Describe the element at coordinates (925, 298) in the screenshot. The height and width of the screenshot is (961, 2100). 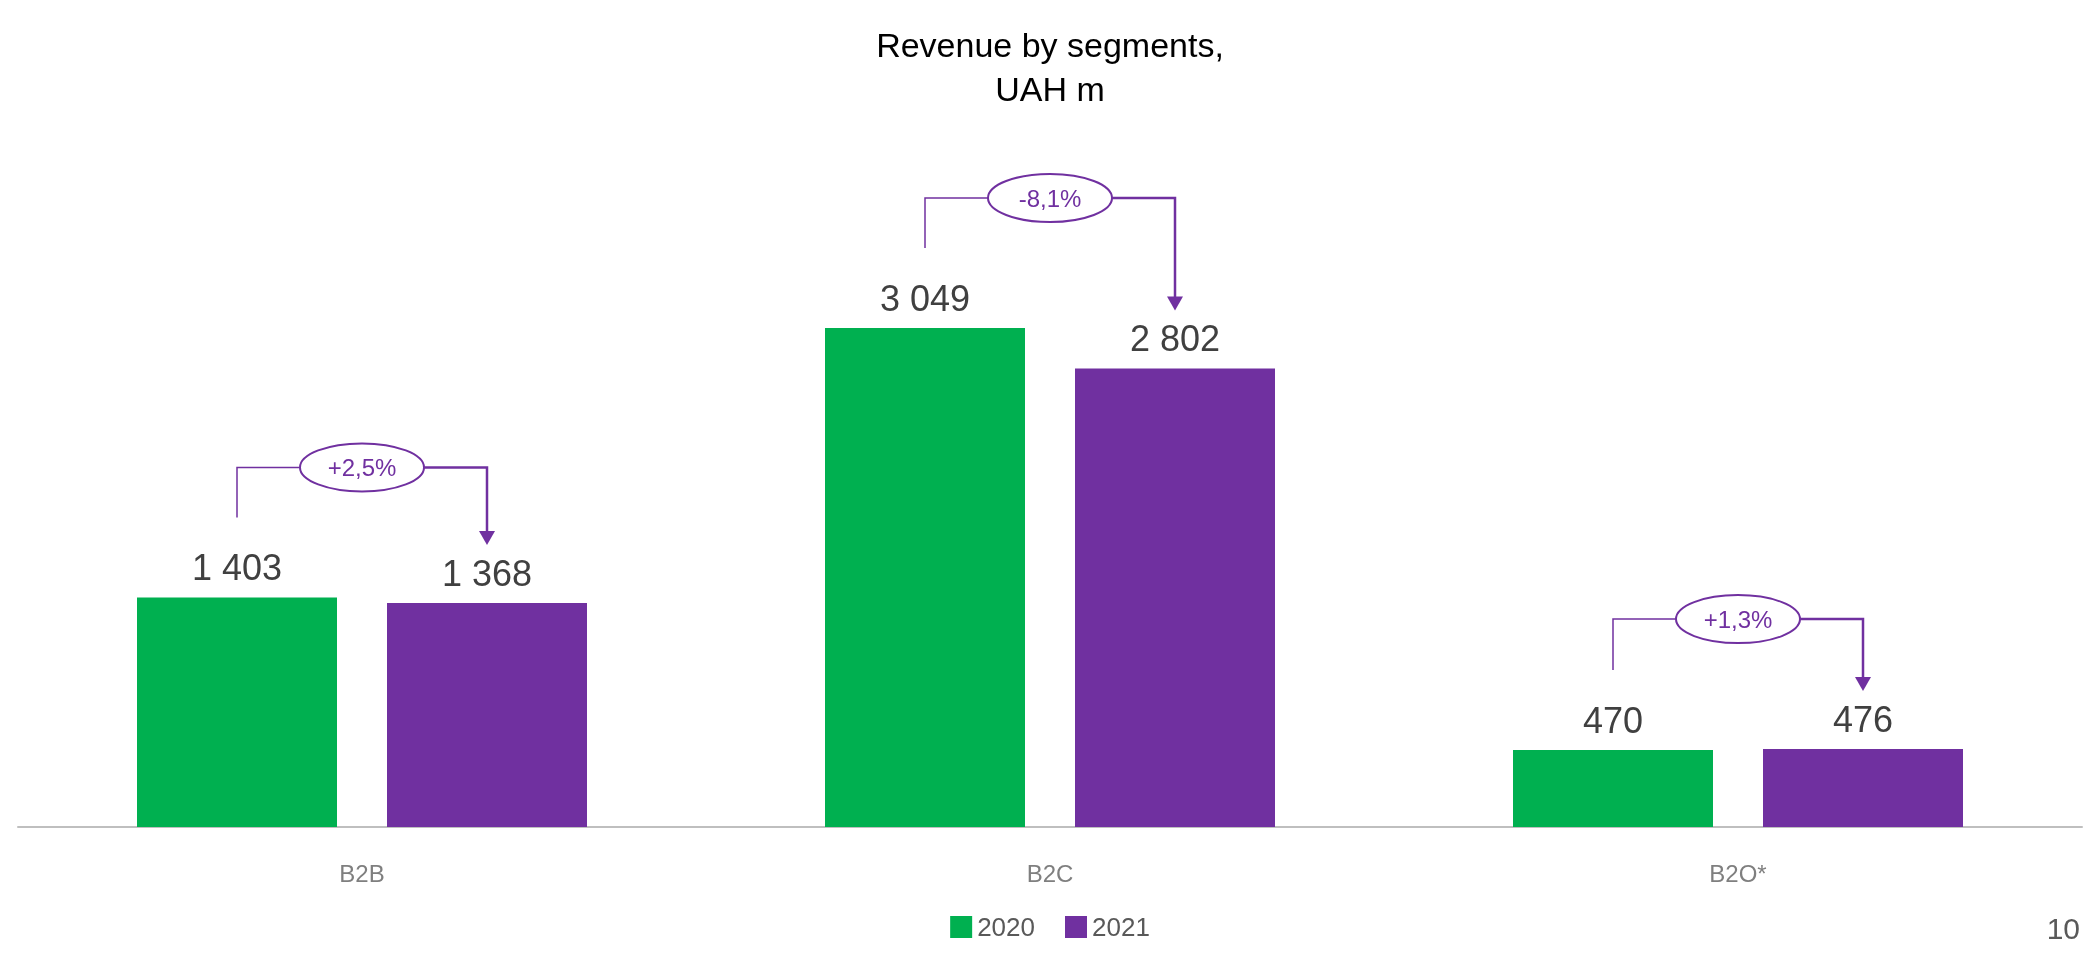
I see `data-label: 3 049` at that location.